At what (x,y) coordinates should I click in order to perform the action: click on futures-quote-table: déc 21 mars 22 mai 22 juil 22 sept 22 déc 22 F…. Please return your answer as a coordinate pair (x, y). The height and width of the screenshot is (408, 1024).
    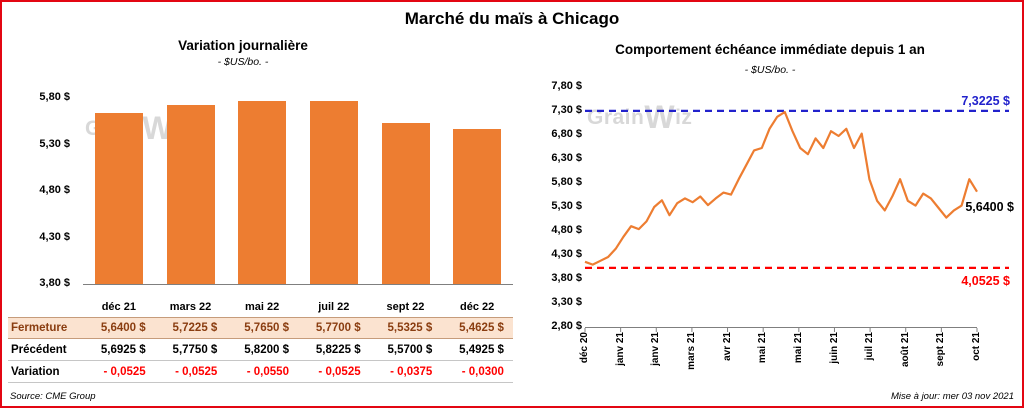
    Looking at the image, I should click on (260, 339).